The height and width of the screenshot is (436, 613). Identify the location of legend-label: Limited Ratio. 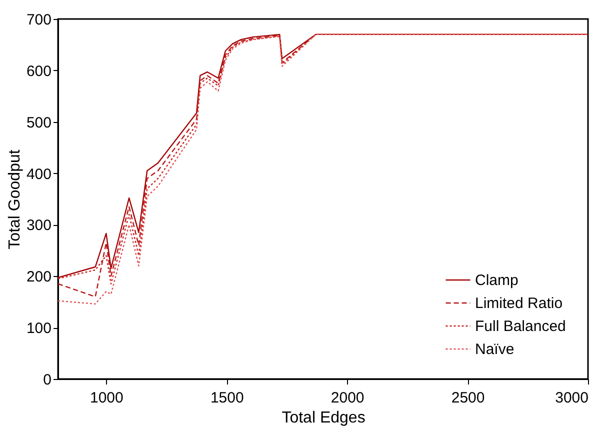
(519, 303).